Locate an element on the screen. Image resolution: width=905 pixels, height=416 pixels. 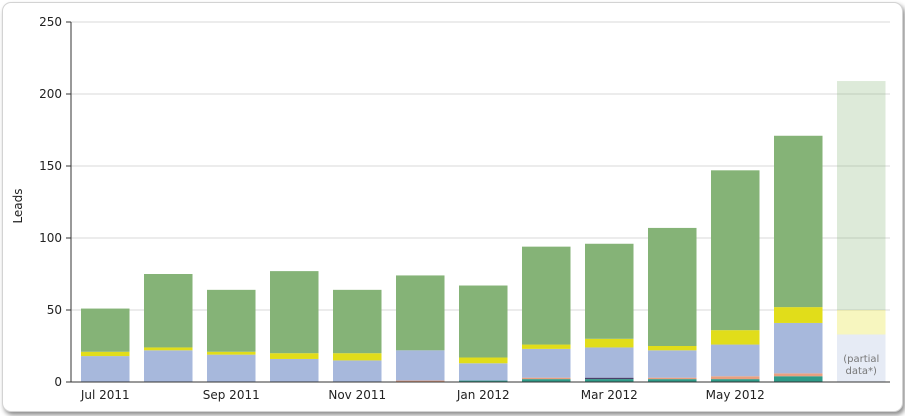
partial-note-line: (partial is located at coordinates (861, 359).